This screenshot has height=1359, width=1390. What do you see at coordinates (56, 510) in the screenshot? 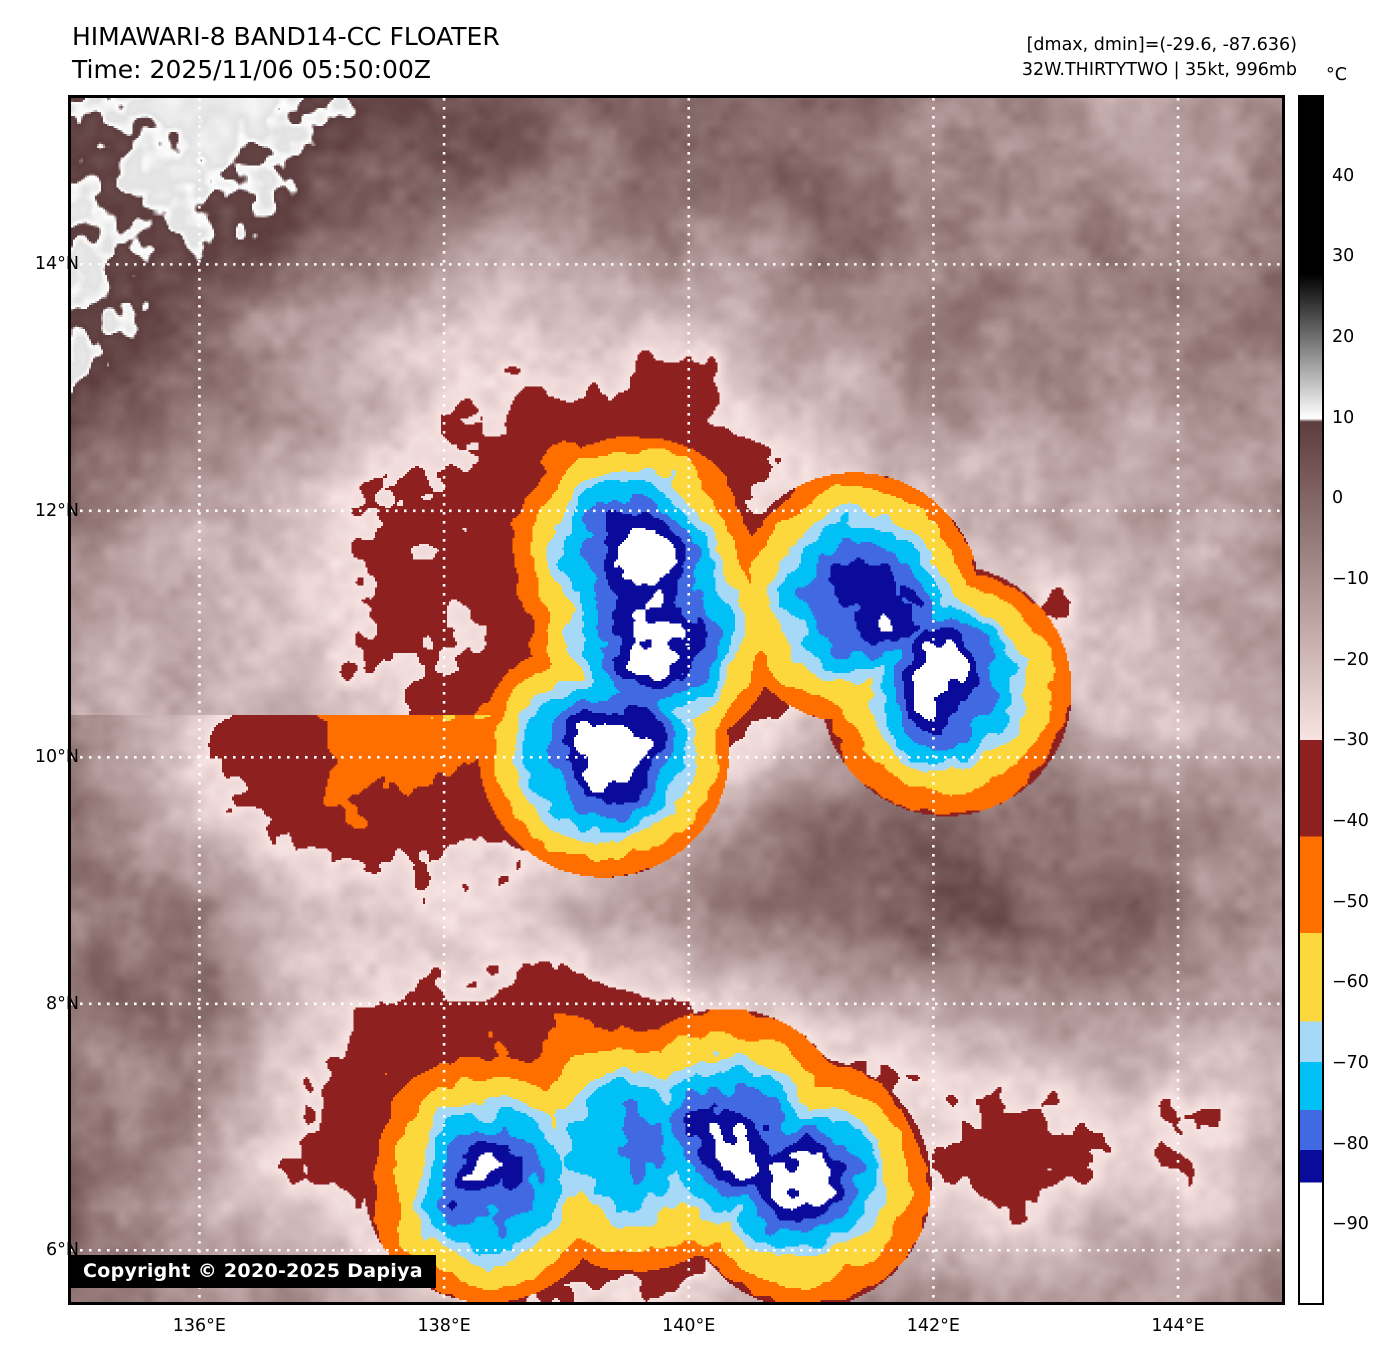
I see `y-axis-tick-label: 12°N` at bounding box center [56, 510].